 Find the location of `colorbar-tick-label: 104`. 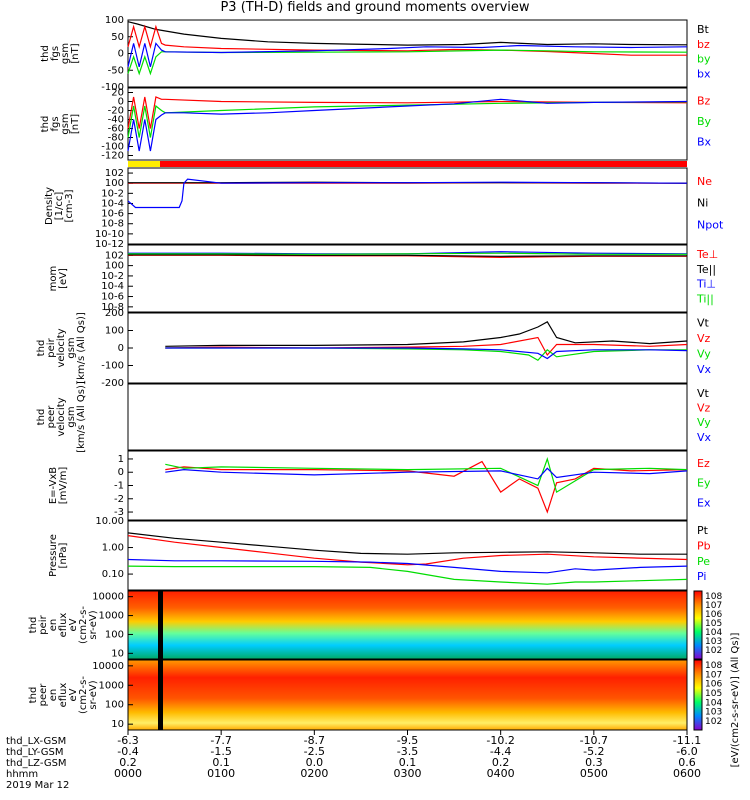

colorbar-tick-label: 104 is located at coordinates (713, 703).